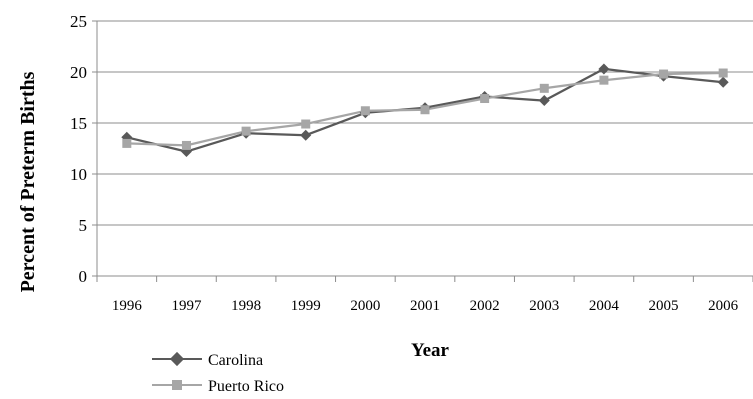 The image size is (753, 399). Describe the element at coordinates (365, 306) in the screenshot. I see `x-tick-label-2000: 2000` at that location.